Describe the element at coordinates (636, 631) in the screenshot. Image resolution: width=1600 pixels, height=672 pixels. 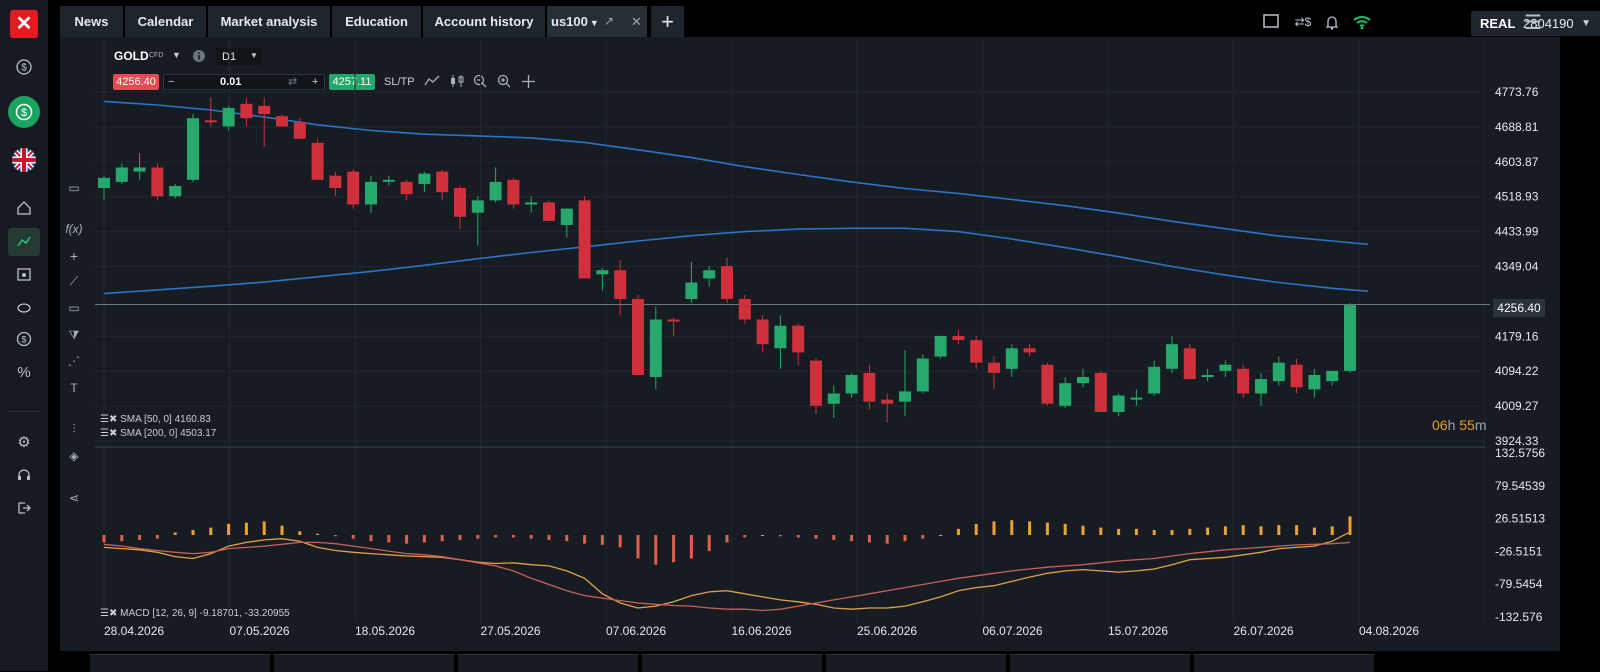
I see `time-axis-tick: 07.06.2026` at that location.